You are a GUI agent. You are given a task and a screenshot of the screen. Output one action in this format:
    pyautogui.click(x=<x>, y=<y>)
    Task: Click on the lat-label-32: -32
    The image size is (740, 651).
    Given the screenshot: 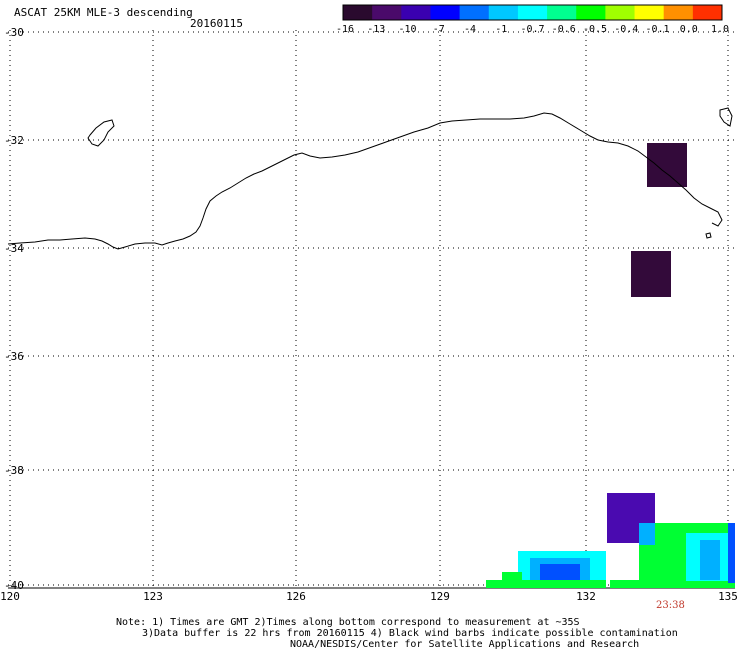 What is the action you would take?
    pyautogui.click(x=14, y=140)
    